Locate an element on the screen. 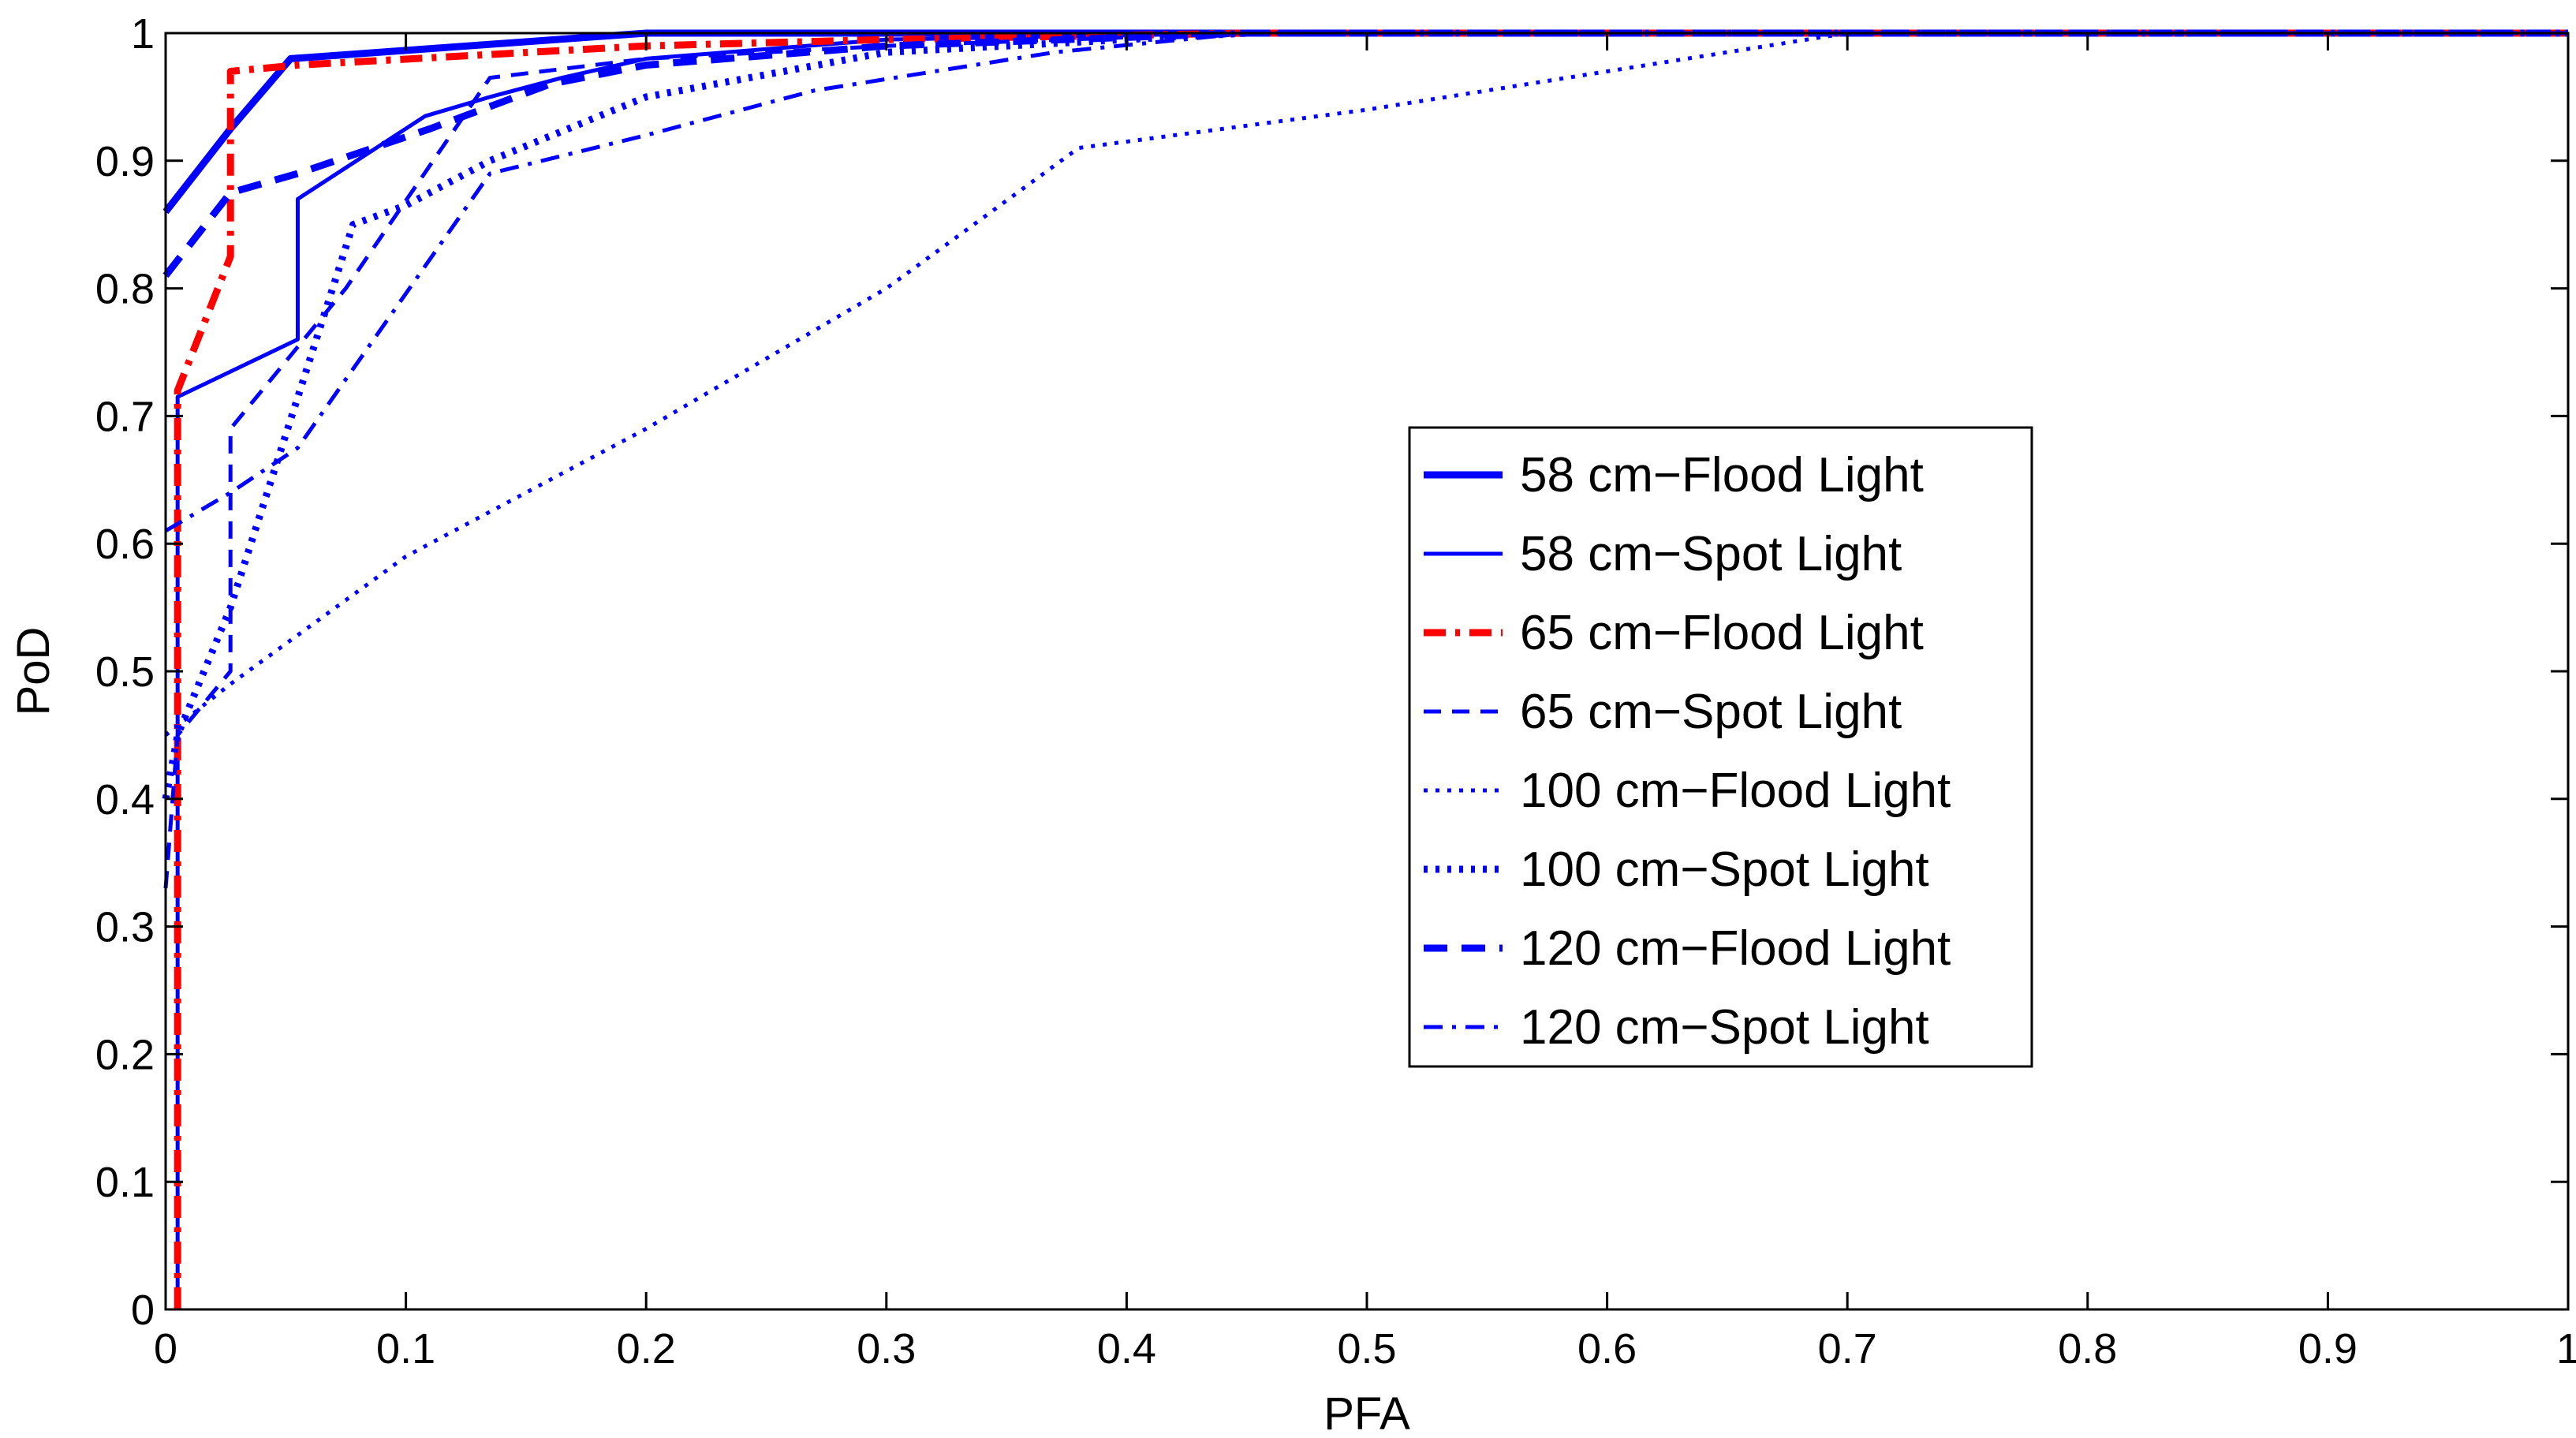  x-tick-label: 0.4 is located at coordinates (1126, 1349).